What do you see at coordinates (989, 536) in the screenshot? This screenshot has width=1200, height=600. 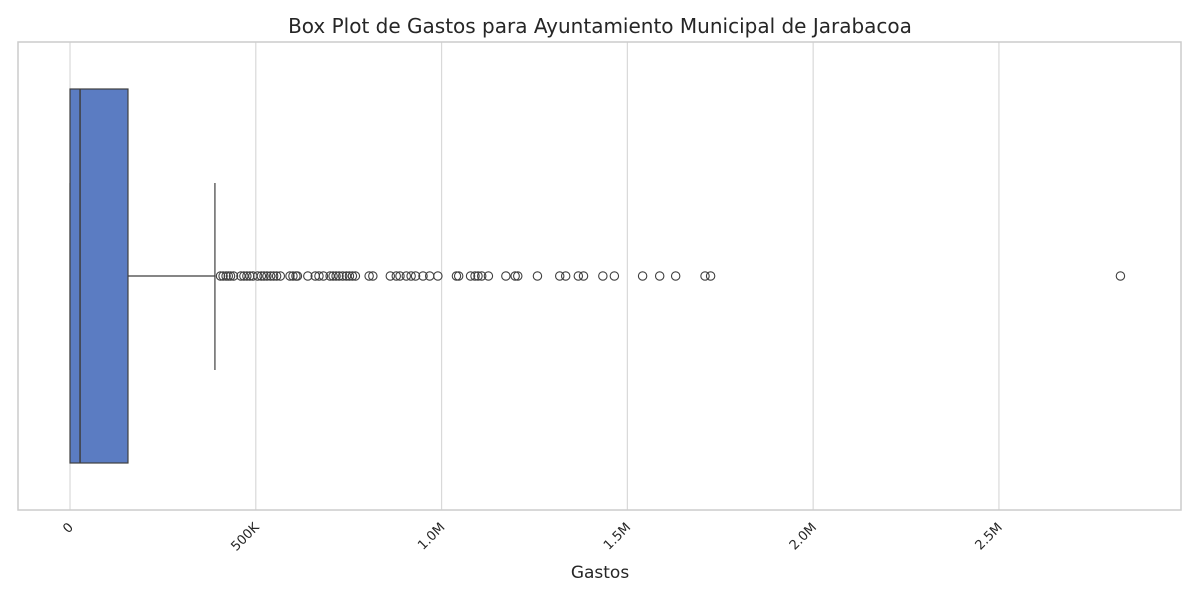 I see `x-tick-label: 2.5M` at bounding box center [989, 536].